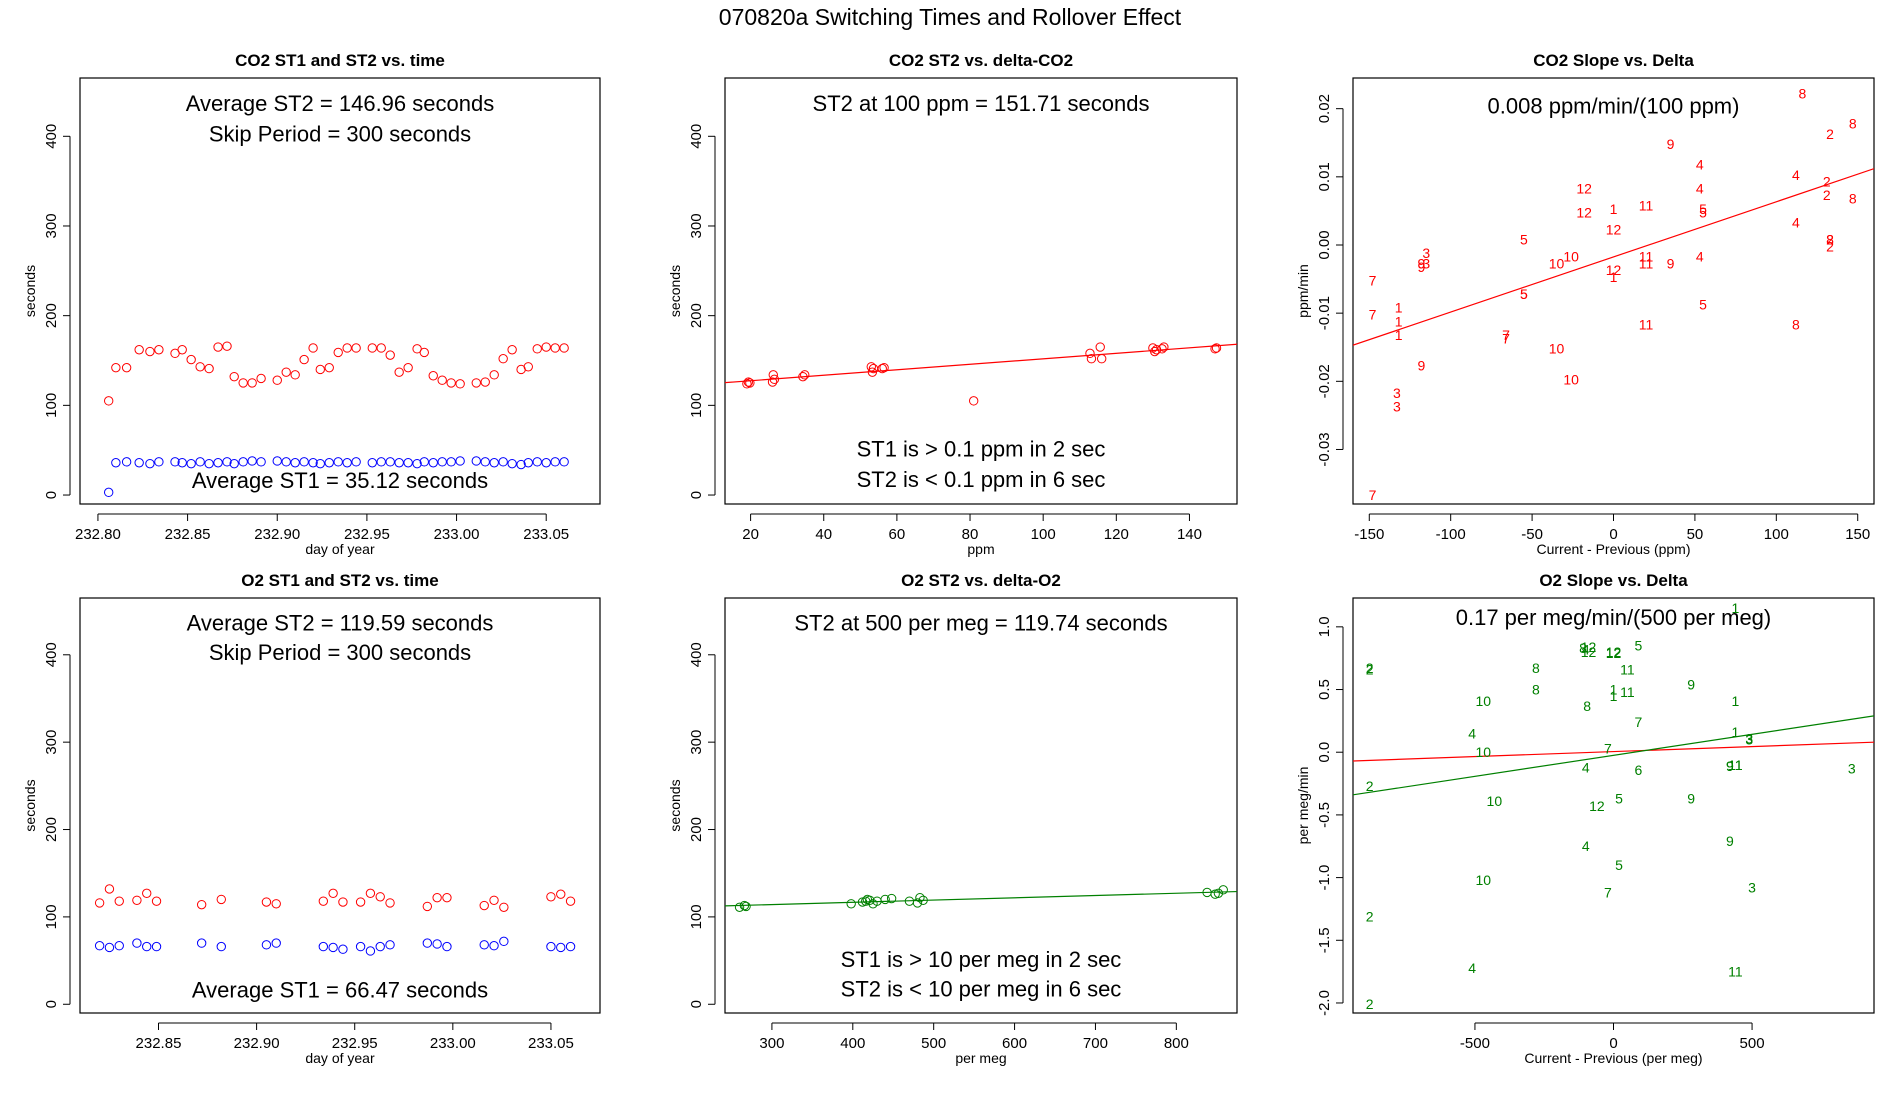 The image size is (1900, 1100). What do you see at coordinates (51, 136) in the screenshot?
I see `y-tick-label: 400` at bounding box center [51, 136].